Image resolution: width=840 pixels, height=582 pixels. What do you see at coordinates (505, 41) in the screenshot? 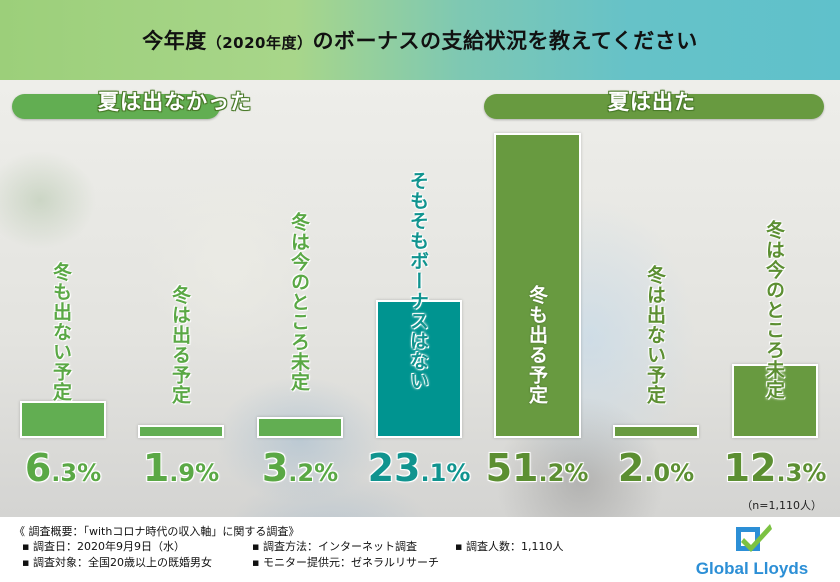
I see `title-part: のボーナスの支給状況を教えてください` at bounding box center [505, 41].